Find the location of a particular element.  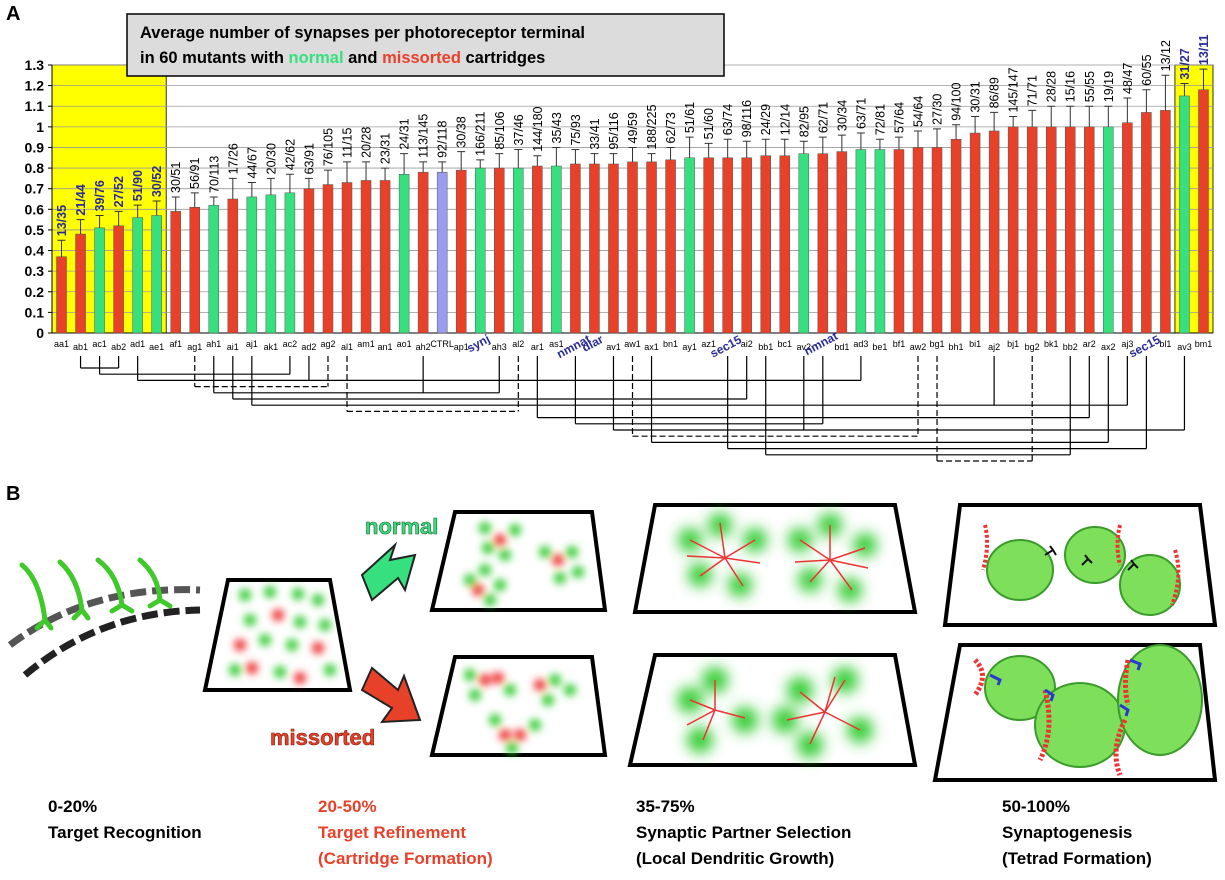

shaded-region is located at coordinates (109, 199).